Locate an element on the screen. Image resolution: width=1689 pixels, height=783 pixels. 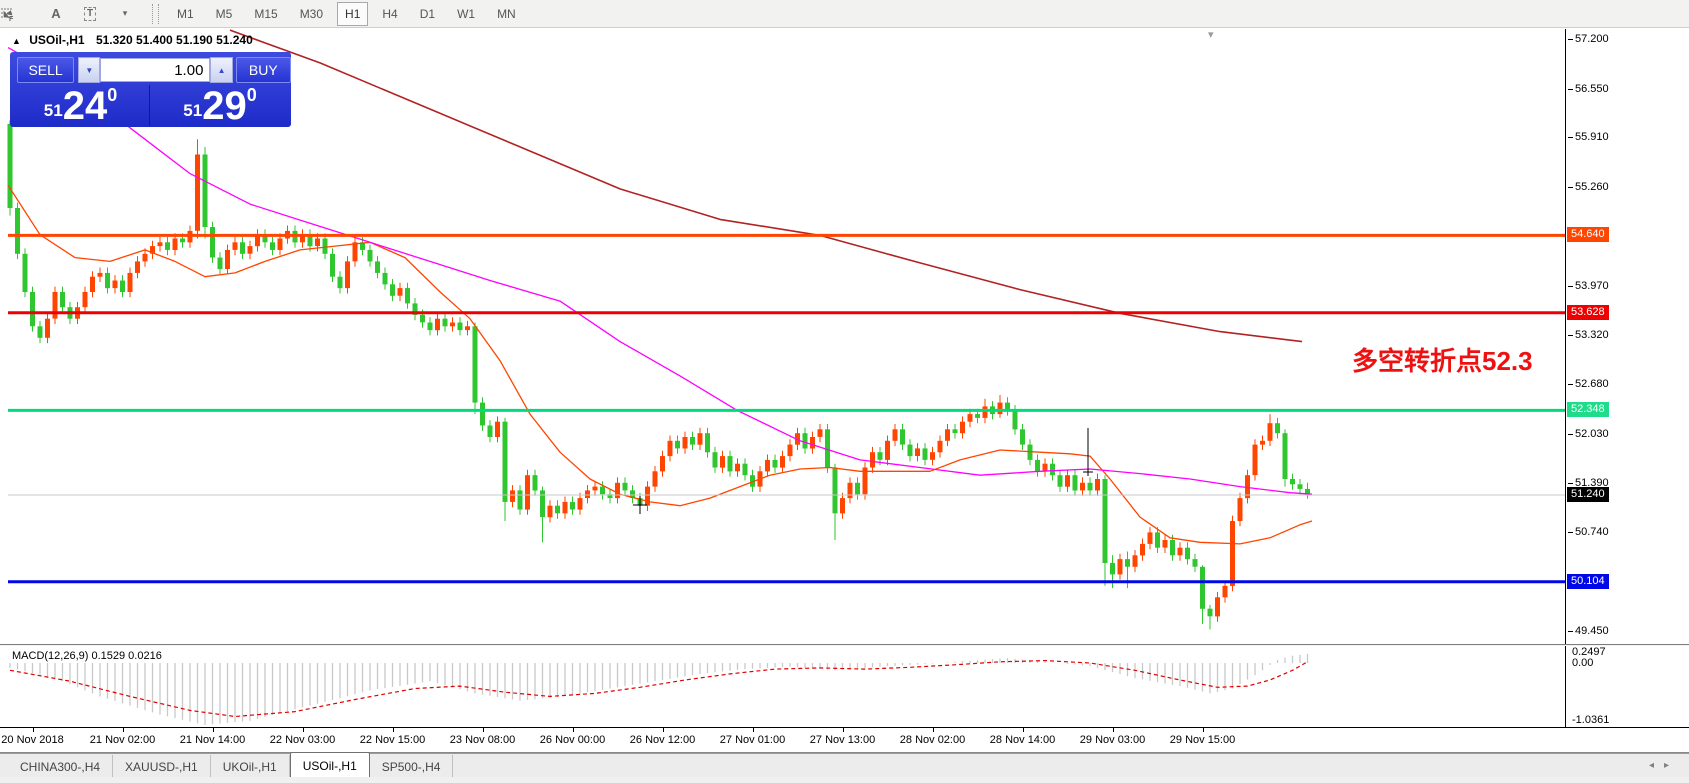
timeframe-button-h4: H4 is located at coordinates (390, 13).